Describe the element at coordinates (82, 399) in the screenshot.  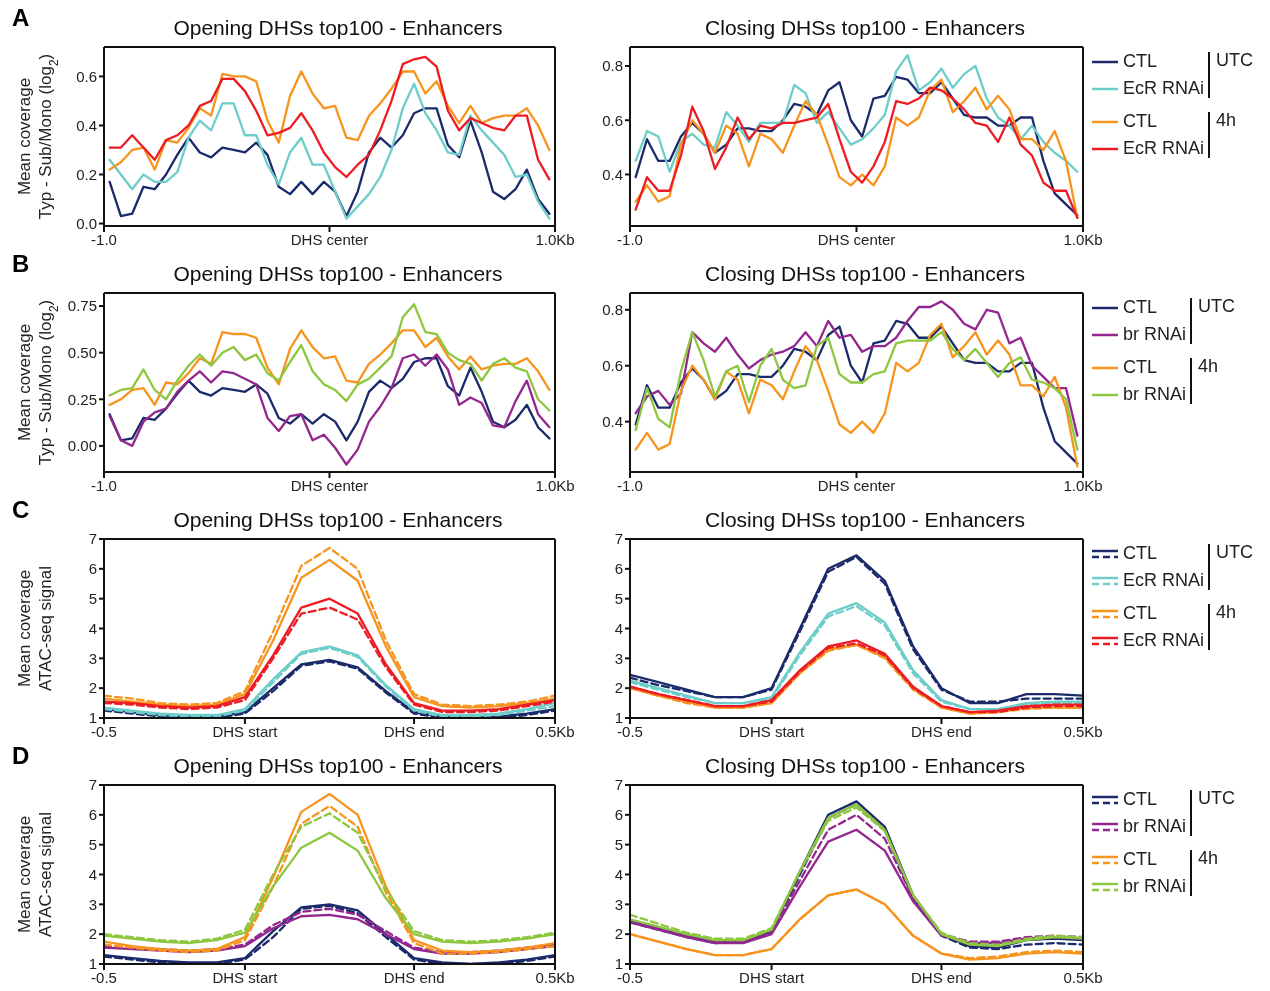
I see `y-tick-label: 0.25` at that location.